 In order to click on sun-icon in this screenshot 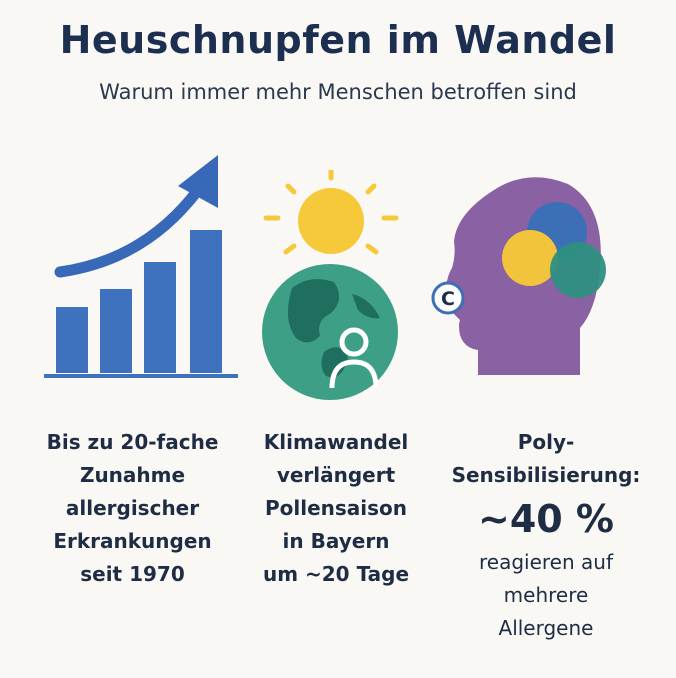, I will do `click(331, 212)`.